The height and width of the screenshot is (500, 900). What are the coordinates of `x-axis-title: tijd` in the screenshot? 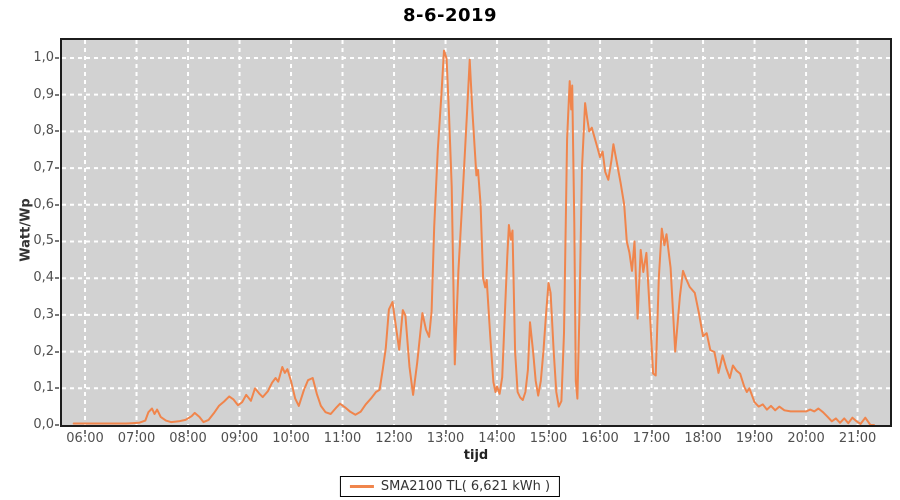 It's located at (476, 455).